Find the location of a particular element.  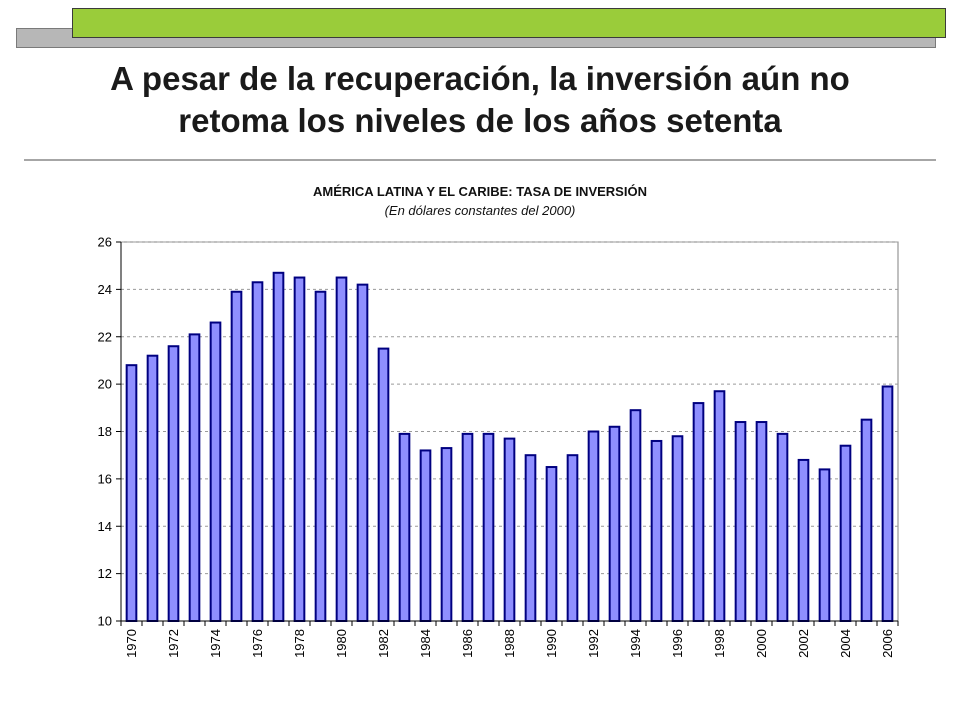

bar-1999 is located at coordinates (740, 521).